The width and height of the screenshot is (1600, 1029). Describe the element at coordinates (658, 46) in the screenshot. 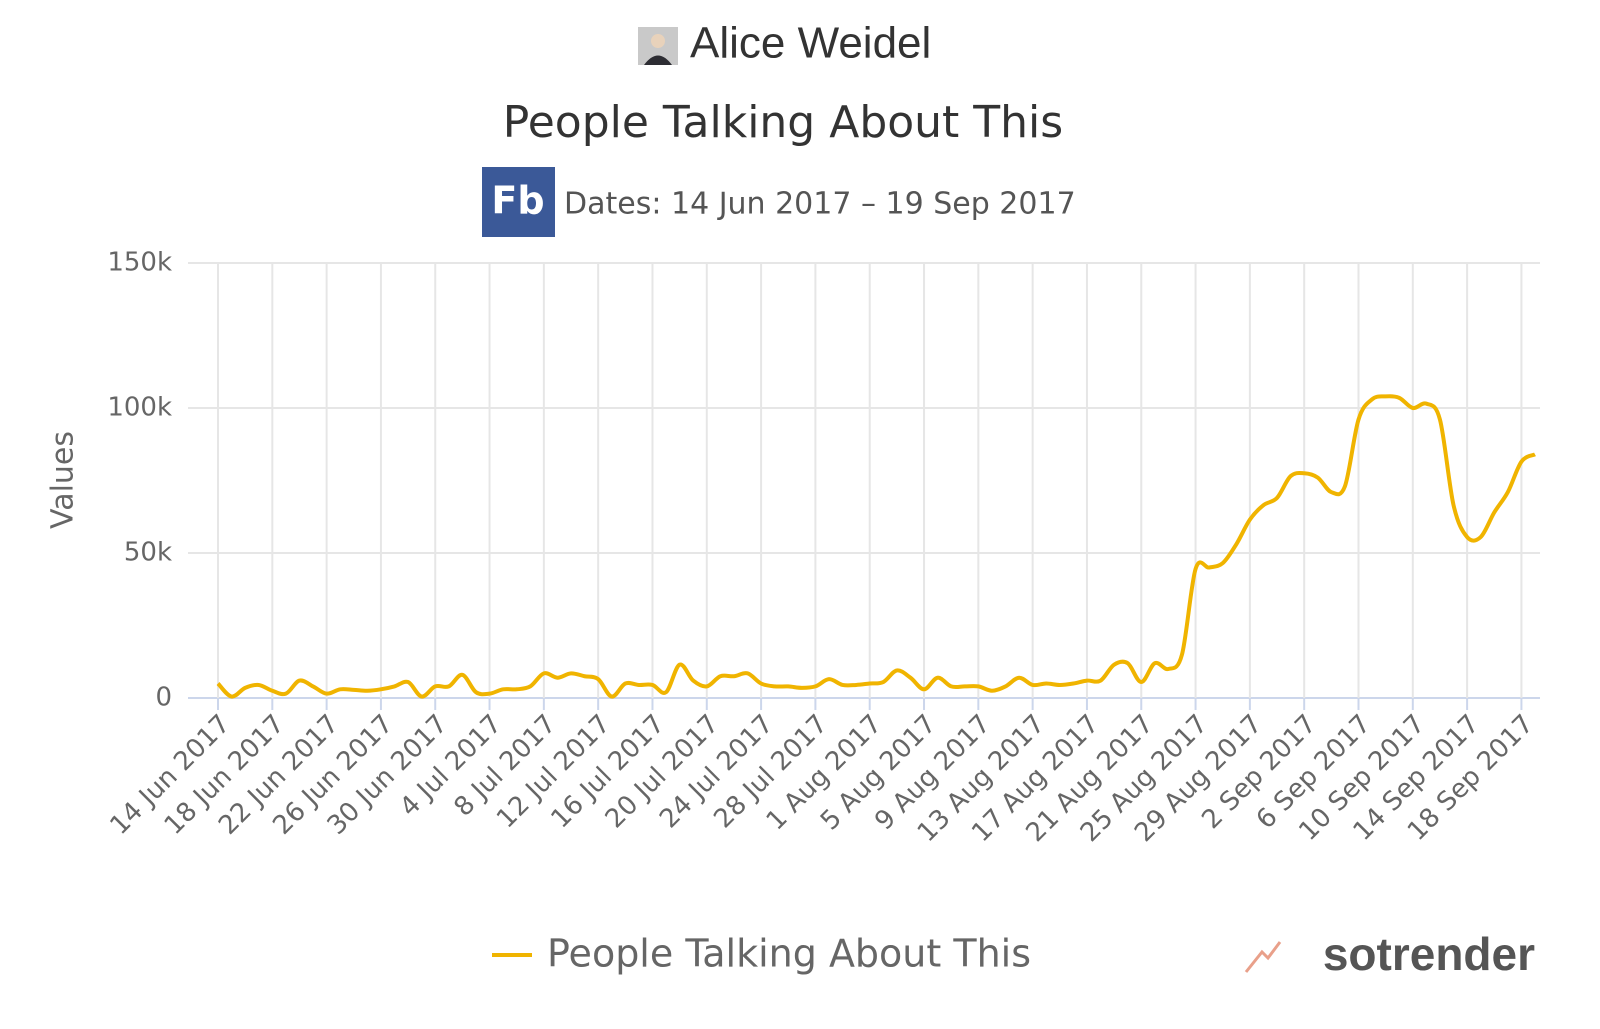

I see `avatar` at that location.